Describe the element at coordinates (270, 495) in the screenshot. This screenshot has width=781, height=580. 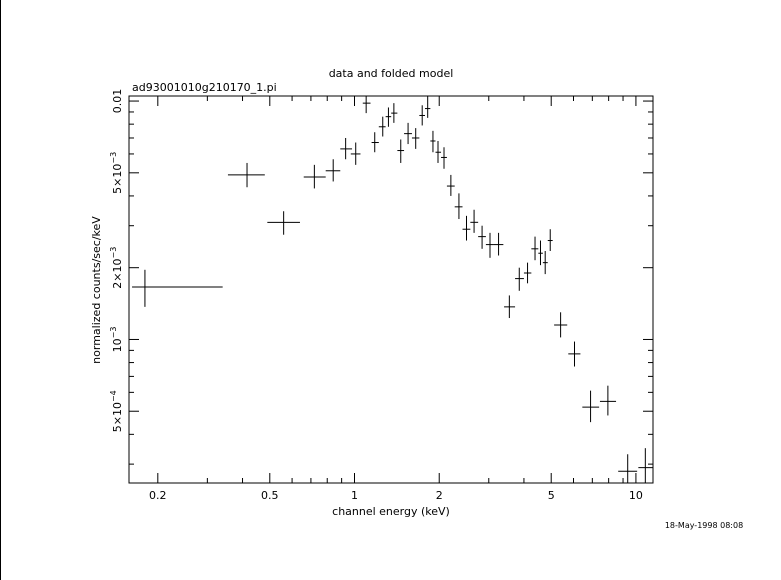
I see `x-tick-label: 0.5` at that location.